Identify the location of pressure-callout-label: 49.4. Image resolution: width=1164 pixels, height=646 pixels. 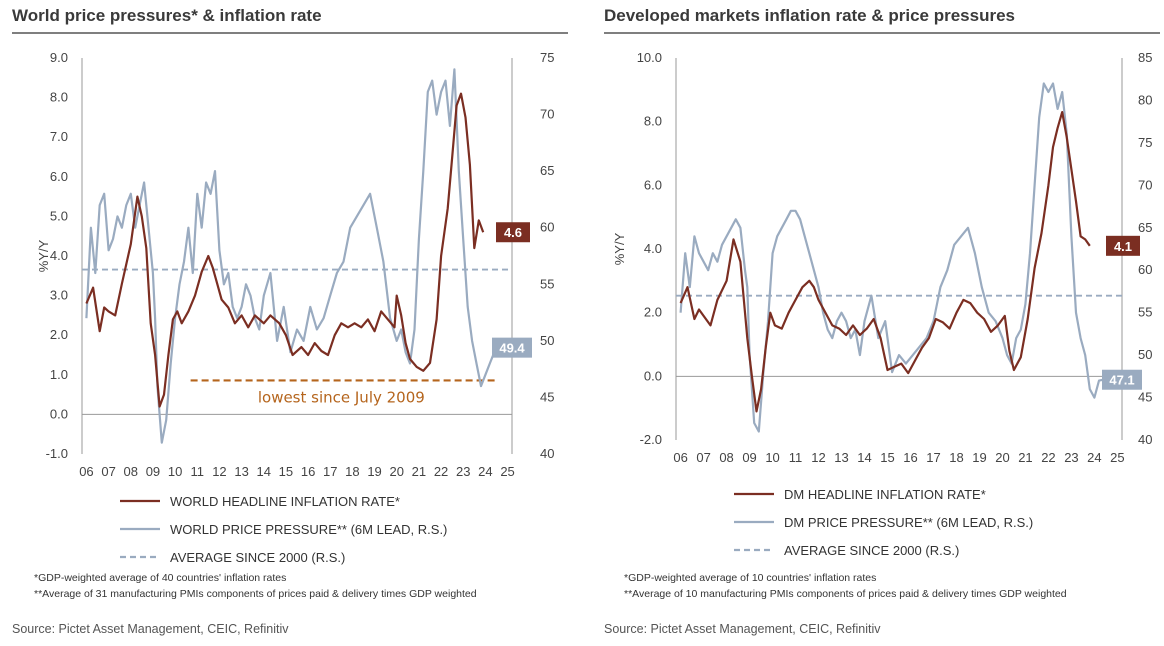
(512, 348).